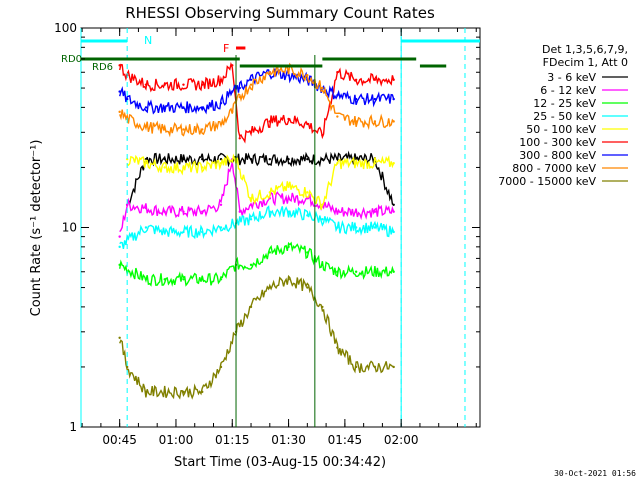  What do you see at coordinates (345, 440) in the screenshot?
I see `x-tick-label: 01:45` at bounding box center [345, 440].